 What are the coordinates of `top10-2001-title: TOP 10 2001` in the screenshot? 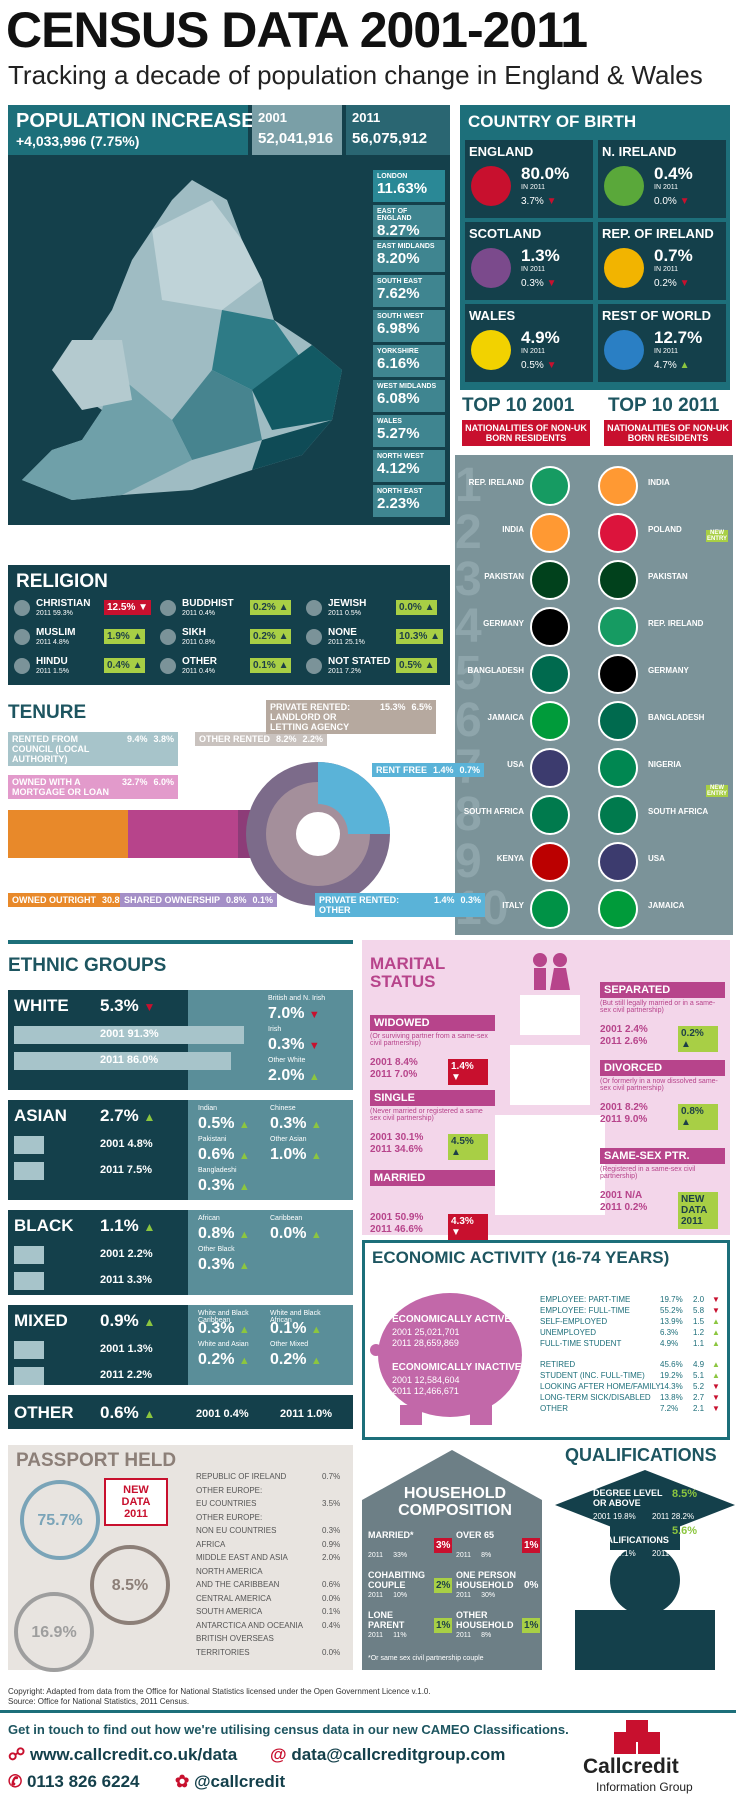 It's located at (518, 405).